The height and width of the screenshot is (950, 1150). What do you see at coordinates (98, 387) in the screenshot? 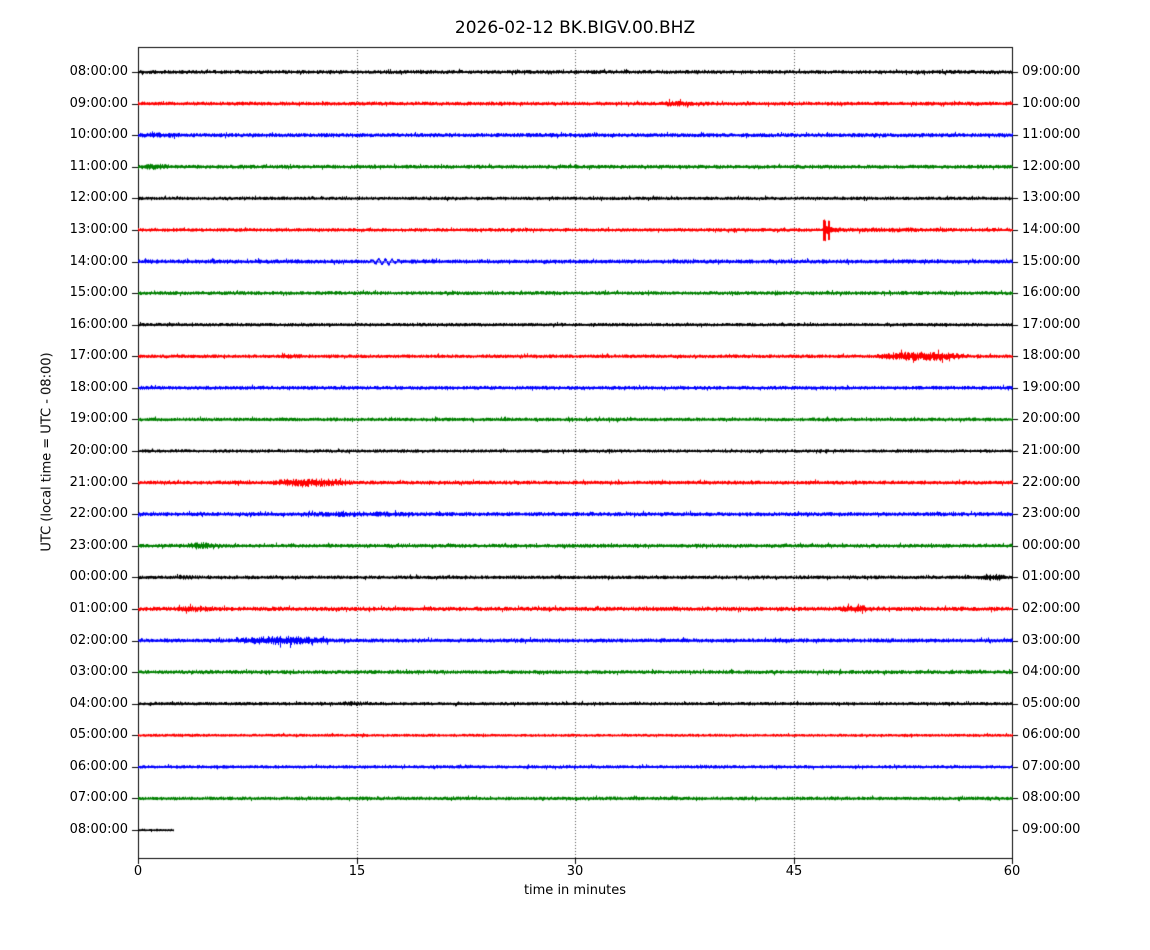
I see `time-label-left: 18:00:00` at bounding box center [98, 387].